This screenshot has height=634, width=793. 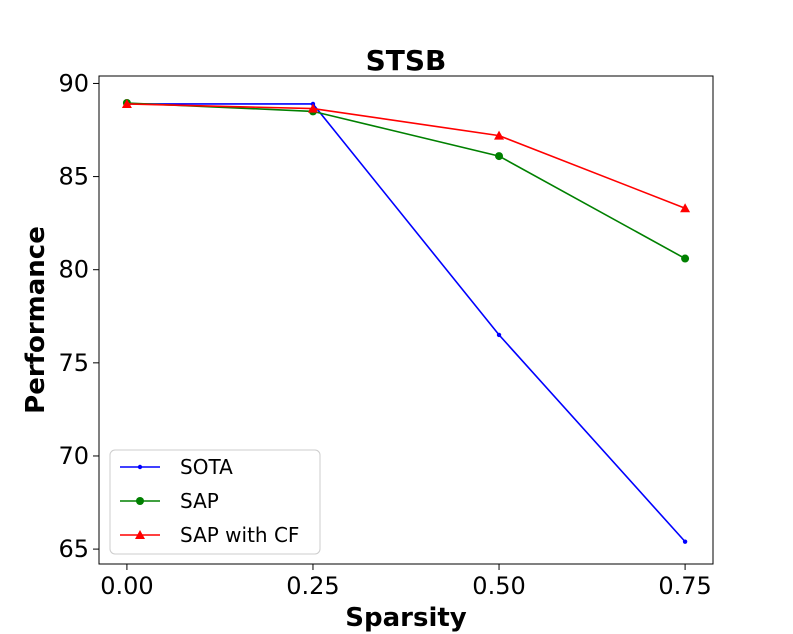 I want to click on legend-box, so click(x=215, y=502).